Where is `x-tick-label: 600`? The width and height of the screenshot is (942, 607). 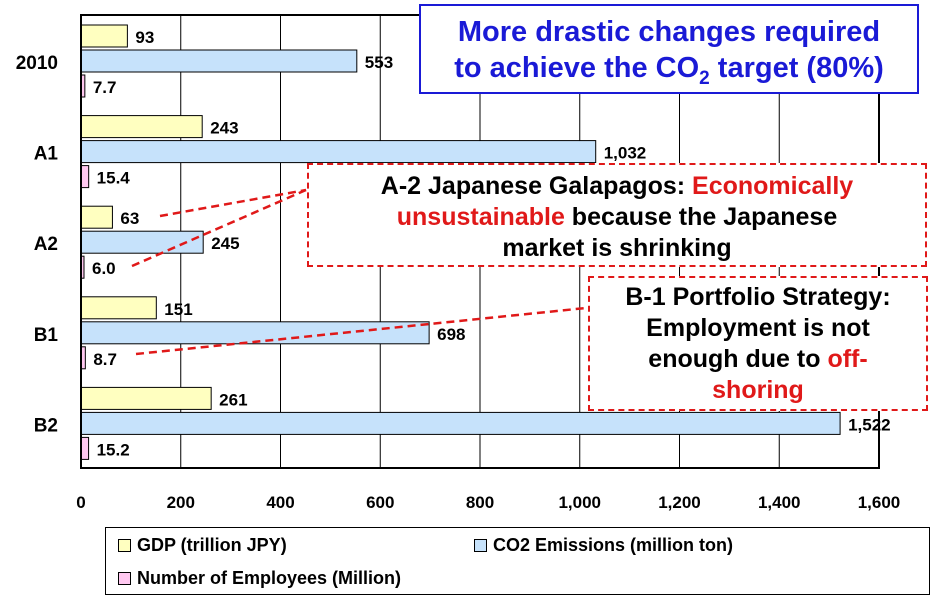
x-tick-label: 600 is located at coordinates (380, 502).